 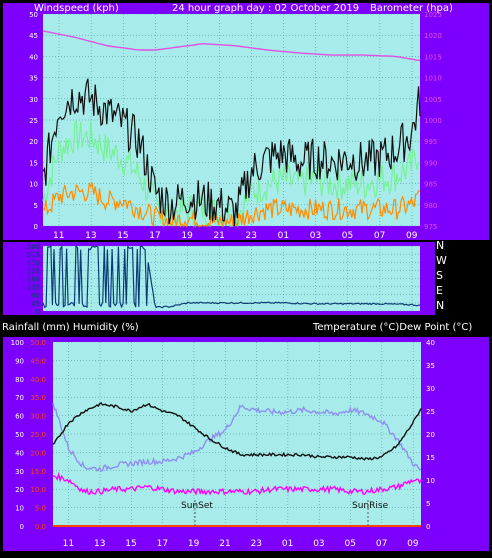 I want to click on direction-y-tick-label: 0, so click(x=38, y=312).